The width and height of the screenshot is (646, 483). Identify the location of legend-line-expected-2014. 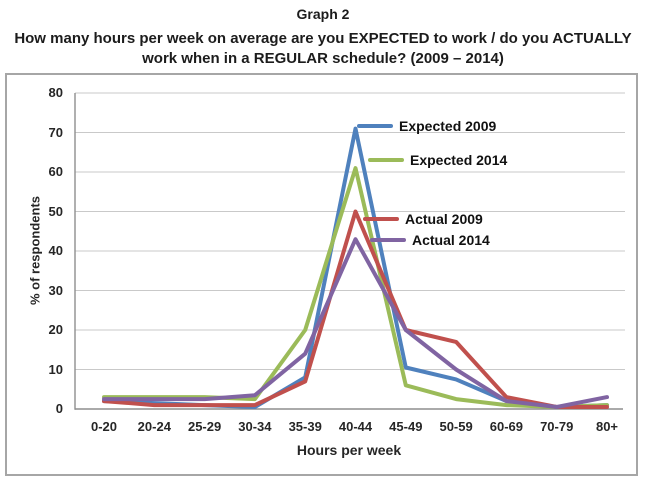
(386, 159).